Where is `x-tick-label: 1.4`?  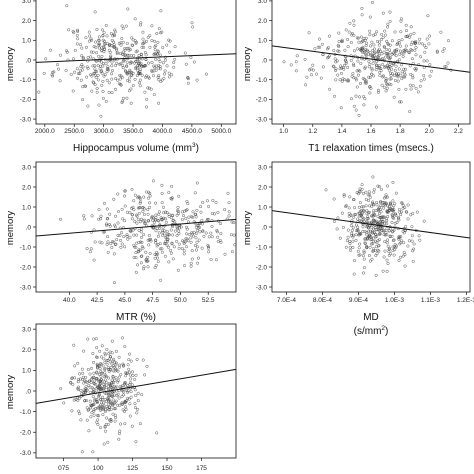 x-tick-label: 1.4 is located at coordinates (341, 131).